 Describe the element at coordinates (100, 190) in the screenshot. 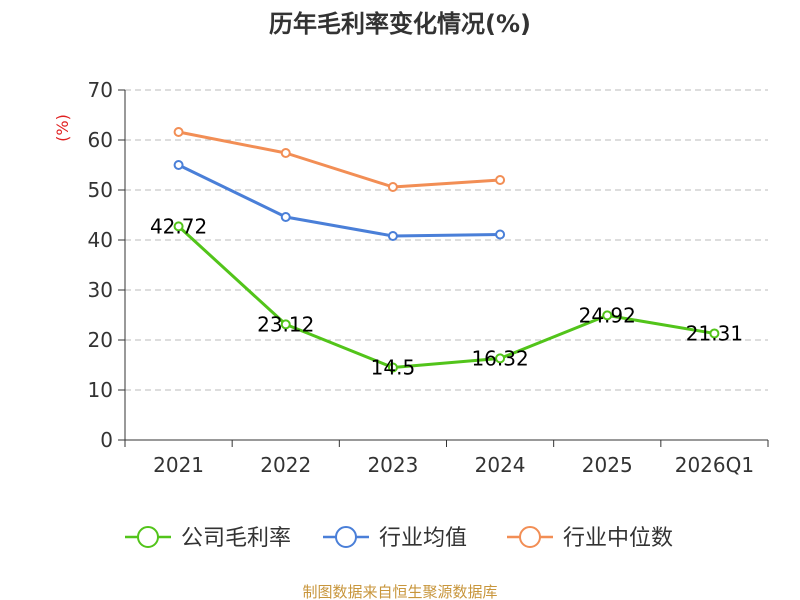

I see `y-tick-label: 50` at that location.